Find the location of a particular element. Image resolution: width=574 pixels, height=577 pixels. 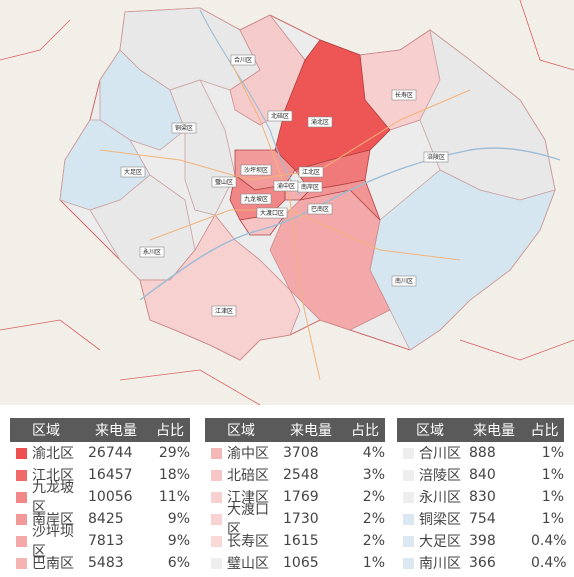

svg-text: 江北区 is located at coordinates (311, 172).